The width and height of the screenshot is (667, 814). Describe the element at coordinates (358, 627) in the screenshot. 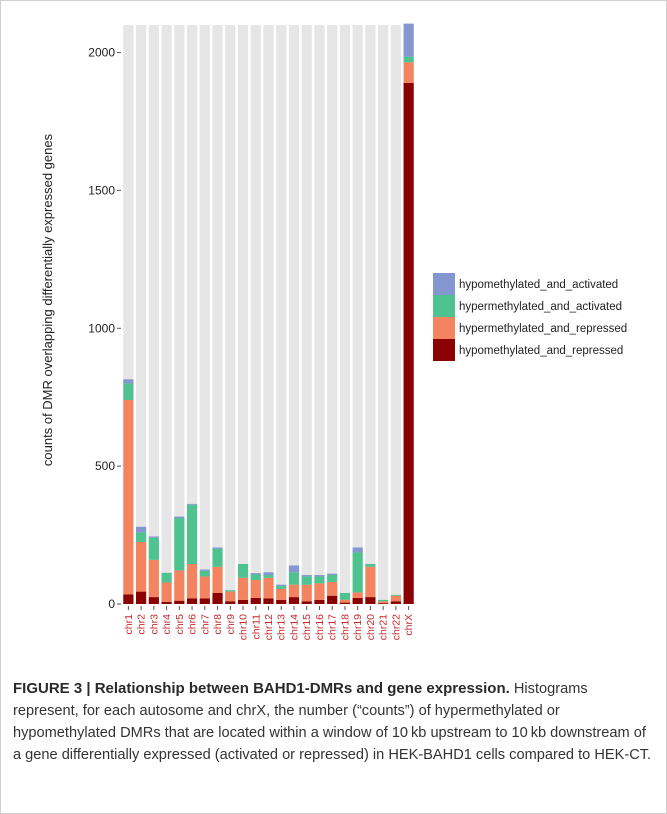

I see `x-tick-label: chr19` at that location.